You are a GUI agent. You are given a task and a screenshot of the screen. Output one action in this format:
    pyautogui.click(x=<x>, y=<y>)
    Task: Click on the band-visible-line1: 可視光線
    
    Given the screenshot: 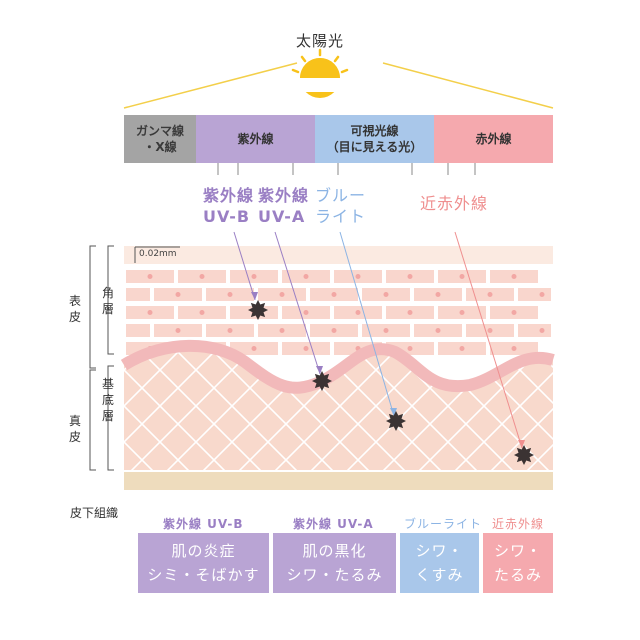 What is the action you would take?
    pyautogui.click(x=374, y=131)
    